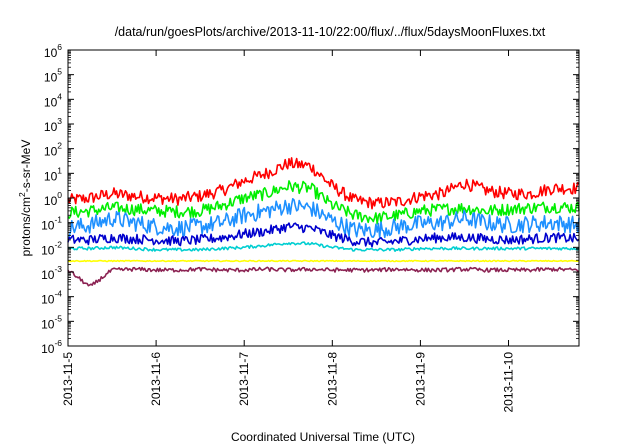  What do you see at coordinates (51, 322) in the screenshot?
I see `y-tick-label: 10⁻⁵` at bounding box center [51, 322].